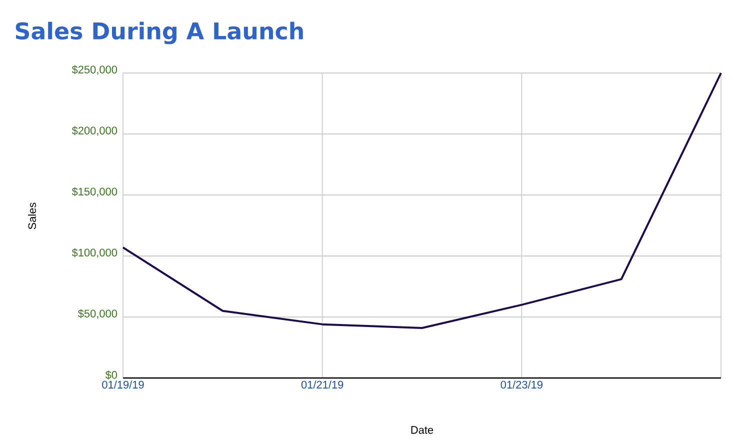  I want to click on x-tick-label: 01/23/19, so click(521, 384).